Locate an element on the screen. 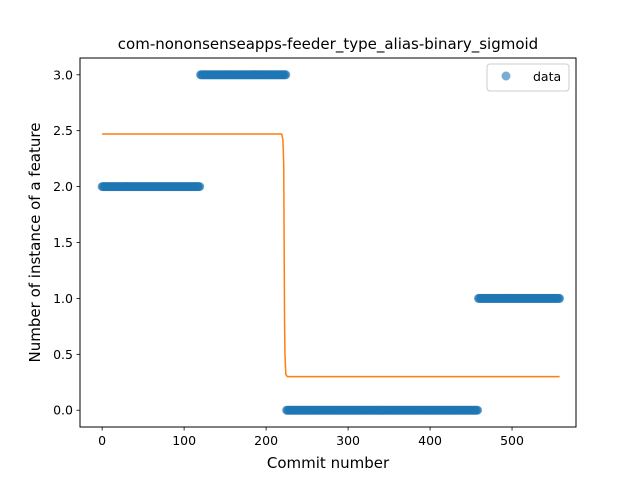  y-tick-label: 1.5 is located at coordinates (63, 242).